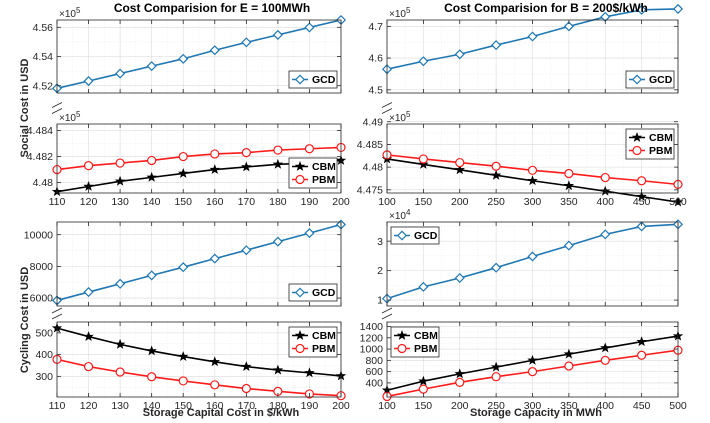 Image resolution: width=710 pixels, height=423 pixels. Describe the element at coordinates (460, 406) in the screenshot. I see `chart4-lower-x-tick-label: 200` at that location.